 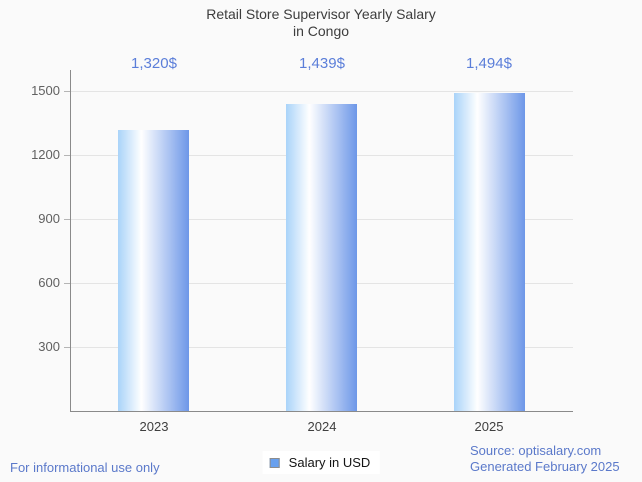 What do you see at coordinates (321, 411) in the screenshot?
I see `x-axis-line` at bounding box center [321, 411].